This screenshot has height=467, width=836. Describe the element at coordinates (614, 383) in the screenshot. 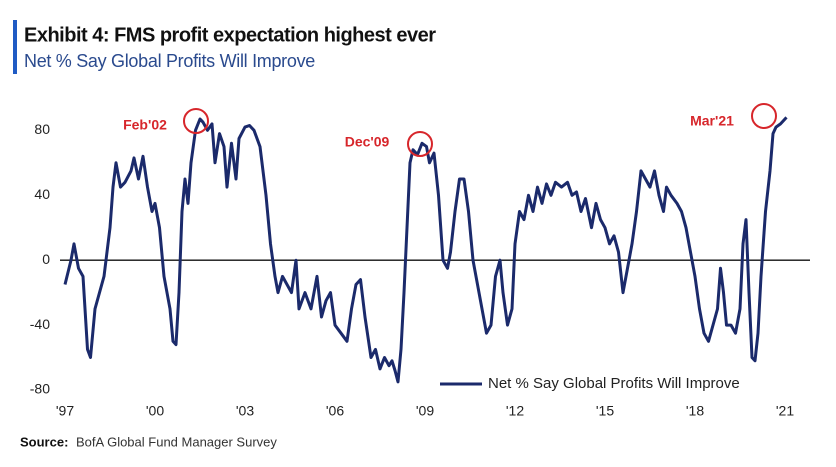

I see `legend-label: Net % Say Global Profits Will Improve` at that location.